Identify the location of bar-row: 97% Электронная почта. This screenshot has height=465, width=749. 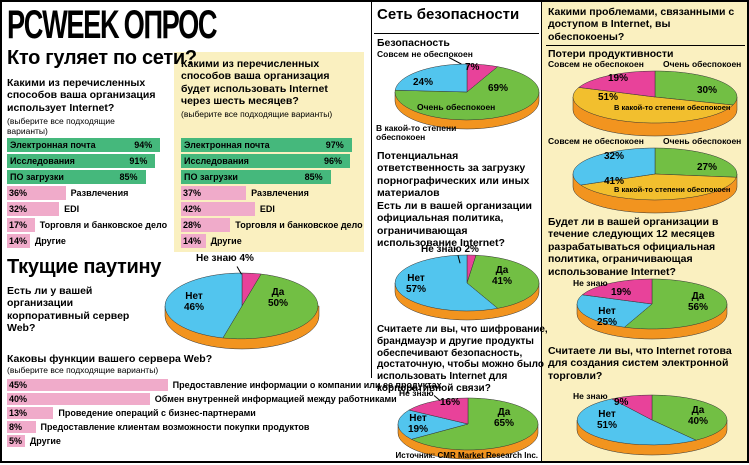
(269, 145).